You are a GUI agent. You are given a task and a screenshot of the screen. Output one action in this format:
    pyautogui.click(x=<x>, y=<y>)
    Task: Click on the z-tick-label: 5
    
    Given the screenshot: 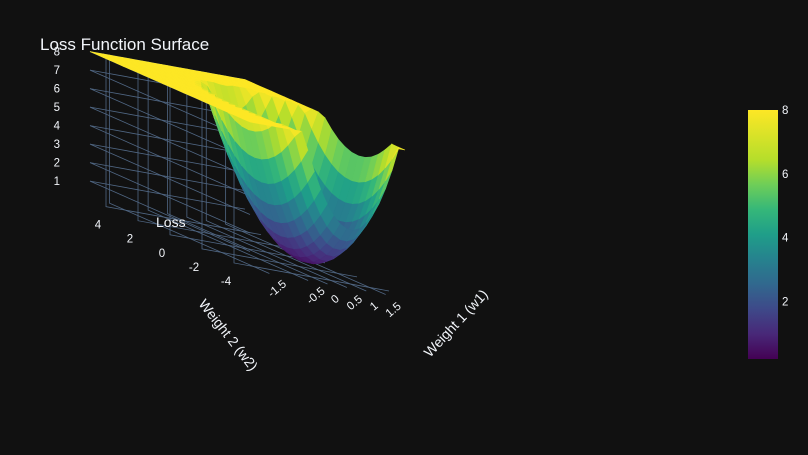 What is the action you would take?
    pyautogui.click(x=57, y=108)
    